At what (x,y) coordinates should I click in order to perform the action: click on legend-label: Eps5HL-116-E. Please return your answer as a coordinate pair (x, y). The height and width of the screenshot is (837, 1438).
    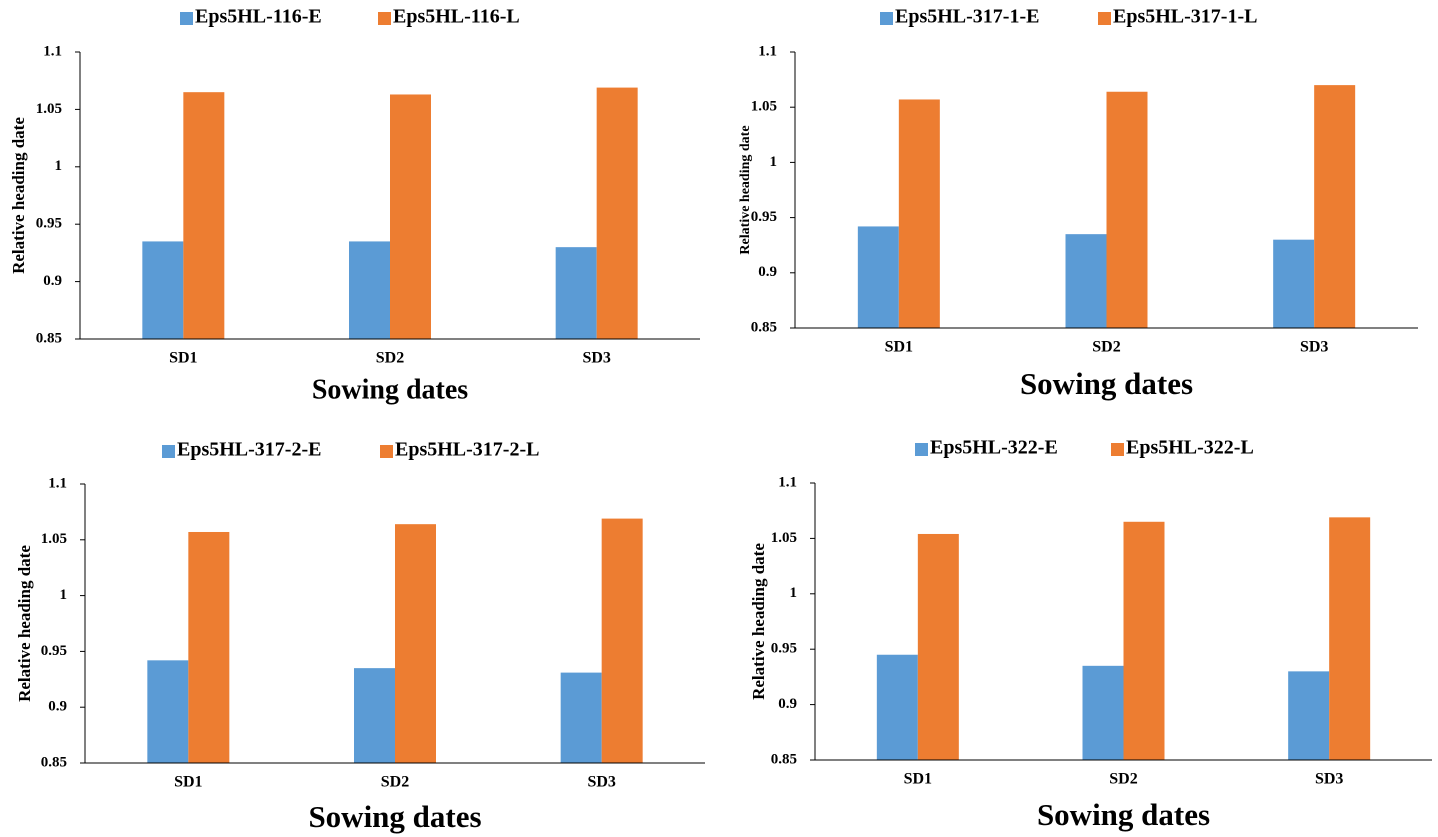
    Looking at the image, I should click on (258, 17).